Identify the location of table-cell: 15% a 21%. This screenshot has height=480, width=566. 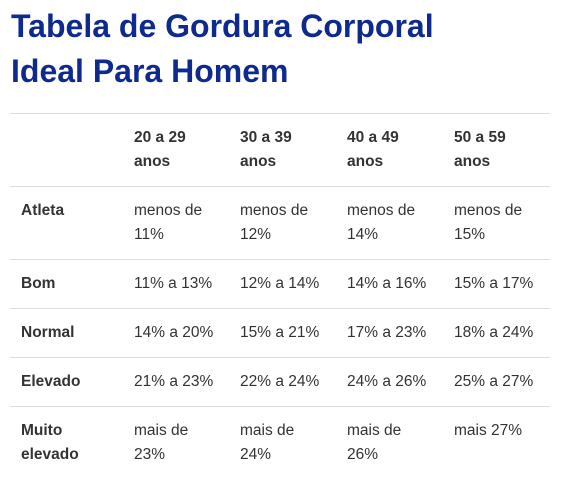
(282, 333).